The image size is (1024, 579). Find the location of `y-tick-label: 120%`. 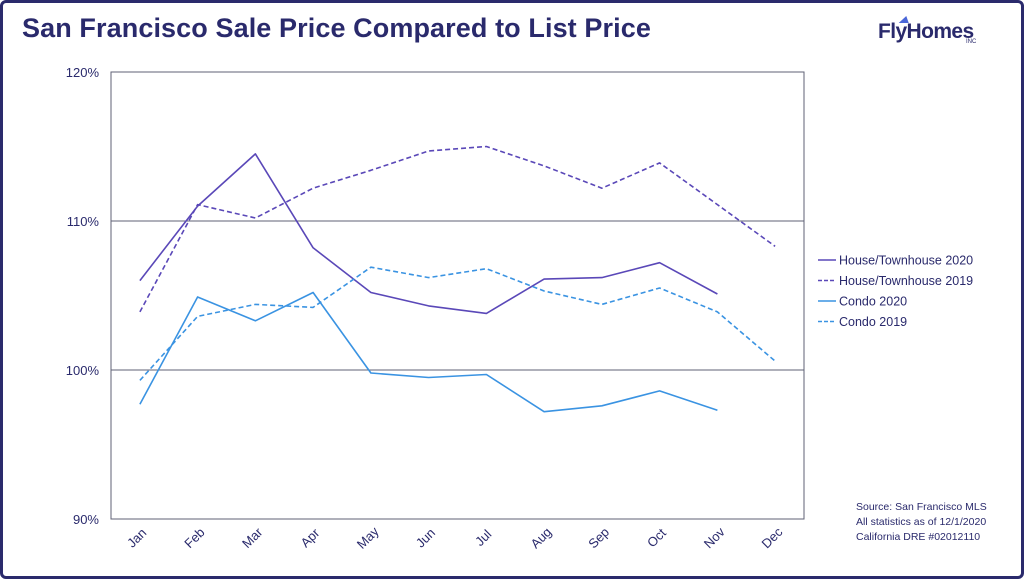

y-tick-label: 120% is located at coordinates (83, 72).